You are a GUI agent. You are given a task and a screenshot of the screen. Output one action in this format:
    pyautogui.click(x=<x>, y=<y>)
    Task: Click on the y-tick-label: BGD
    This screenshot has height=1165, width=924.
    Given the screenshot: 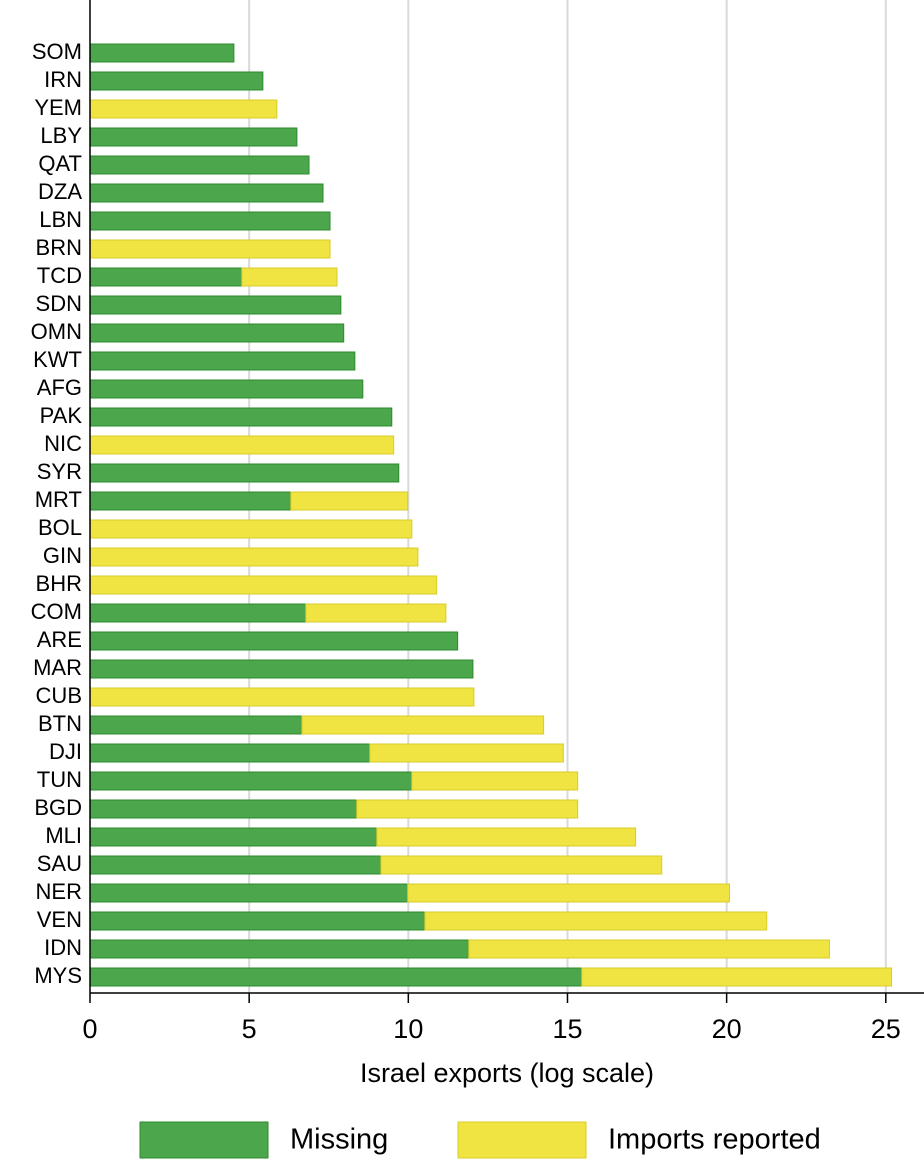 What is the action you would take?
    pyautogui.click(x=58, y=807)
    